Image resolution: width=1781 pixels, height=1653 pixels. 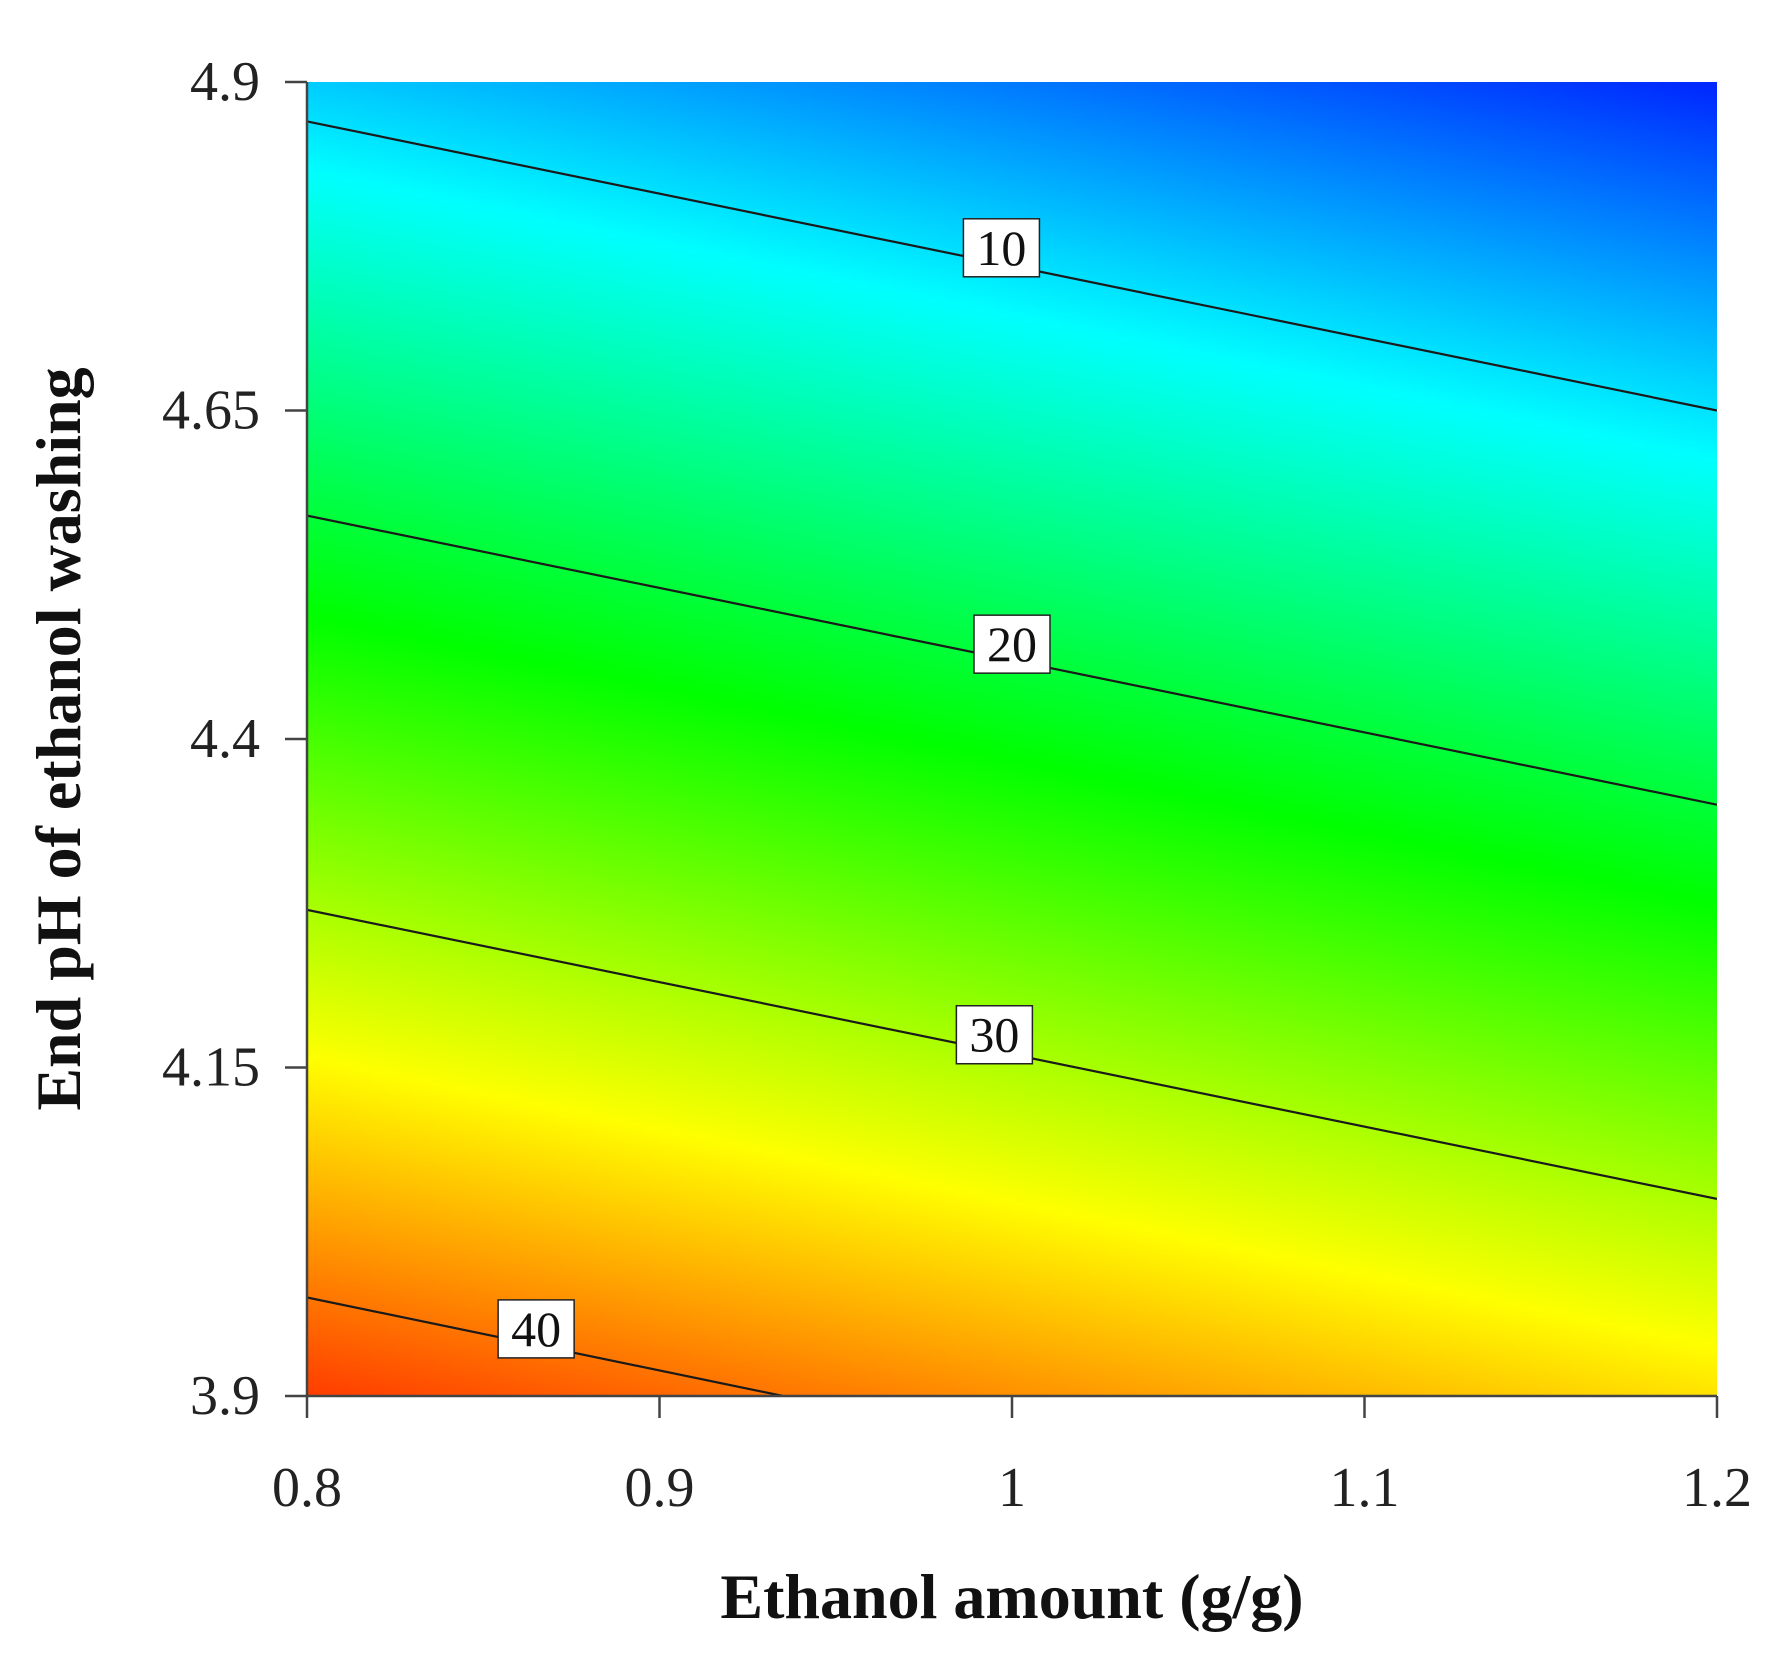 I want to click on x-axis-ticks: 0.8 0.9 1 1.1 1.2, so click(x=1012, y=1457).